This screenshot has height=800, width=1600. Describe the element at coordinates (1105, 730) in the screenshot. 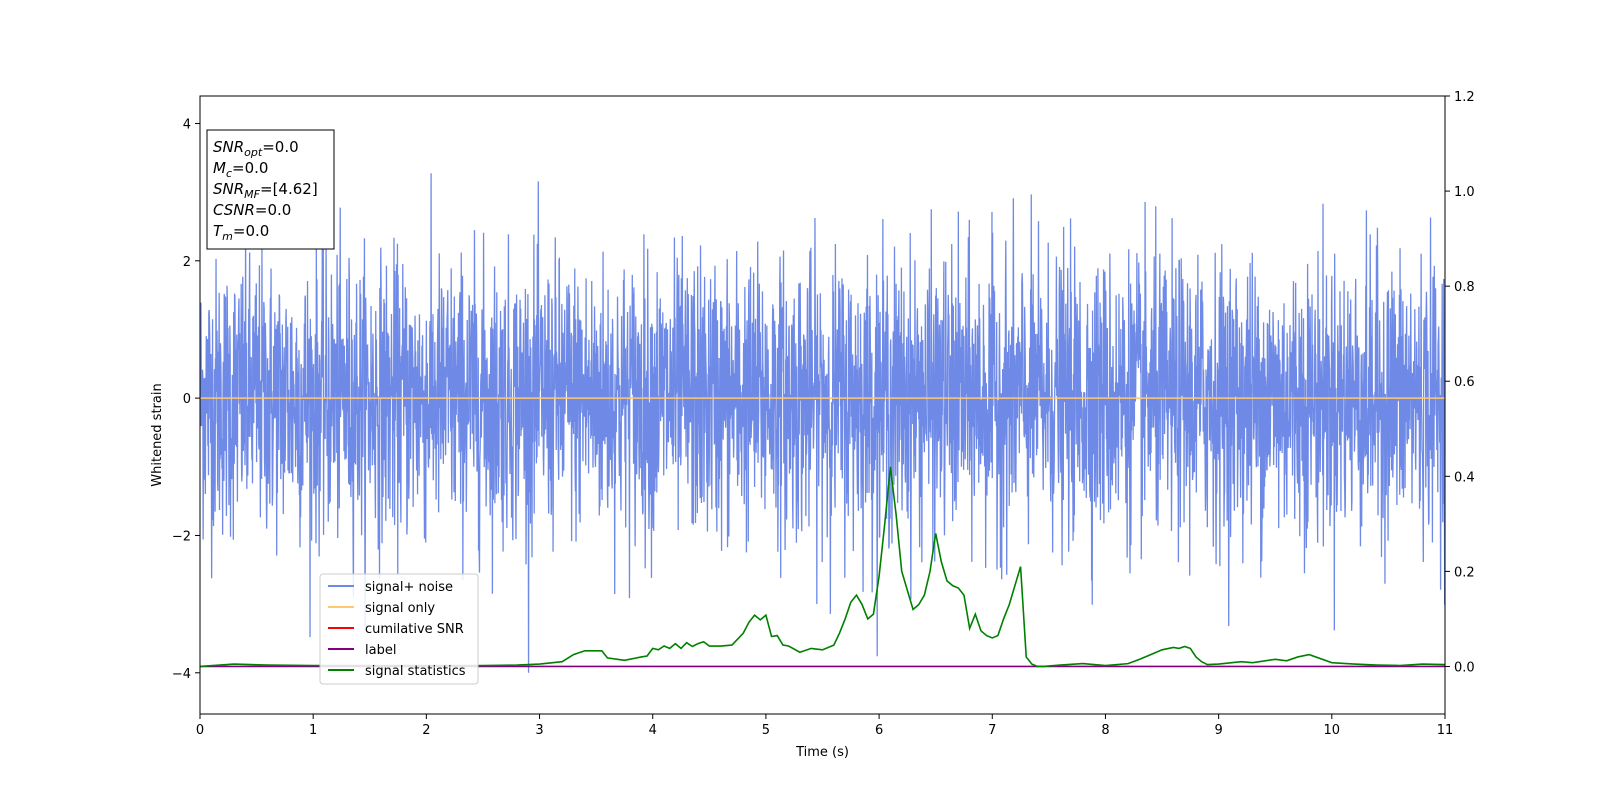

I see `x-tick-label: 8` at that location.